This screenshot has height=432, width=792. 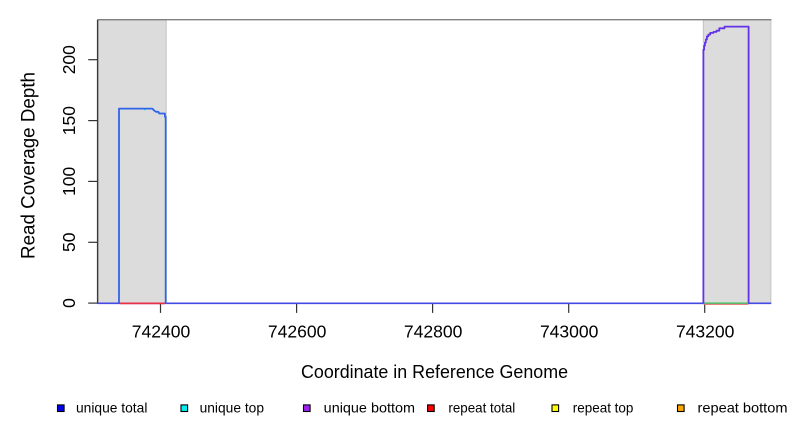 What do you see at coordinates (743, 408) in the screenshot?
I see `svg-text: repeat bottom` at bounding box center [743, 408].